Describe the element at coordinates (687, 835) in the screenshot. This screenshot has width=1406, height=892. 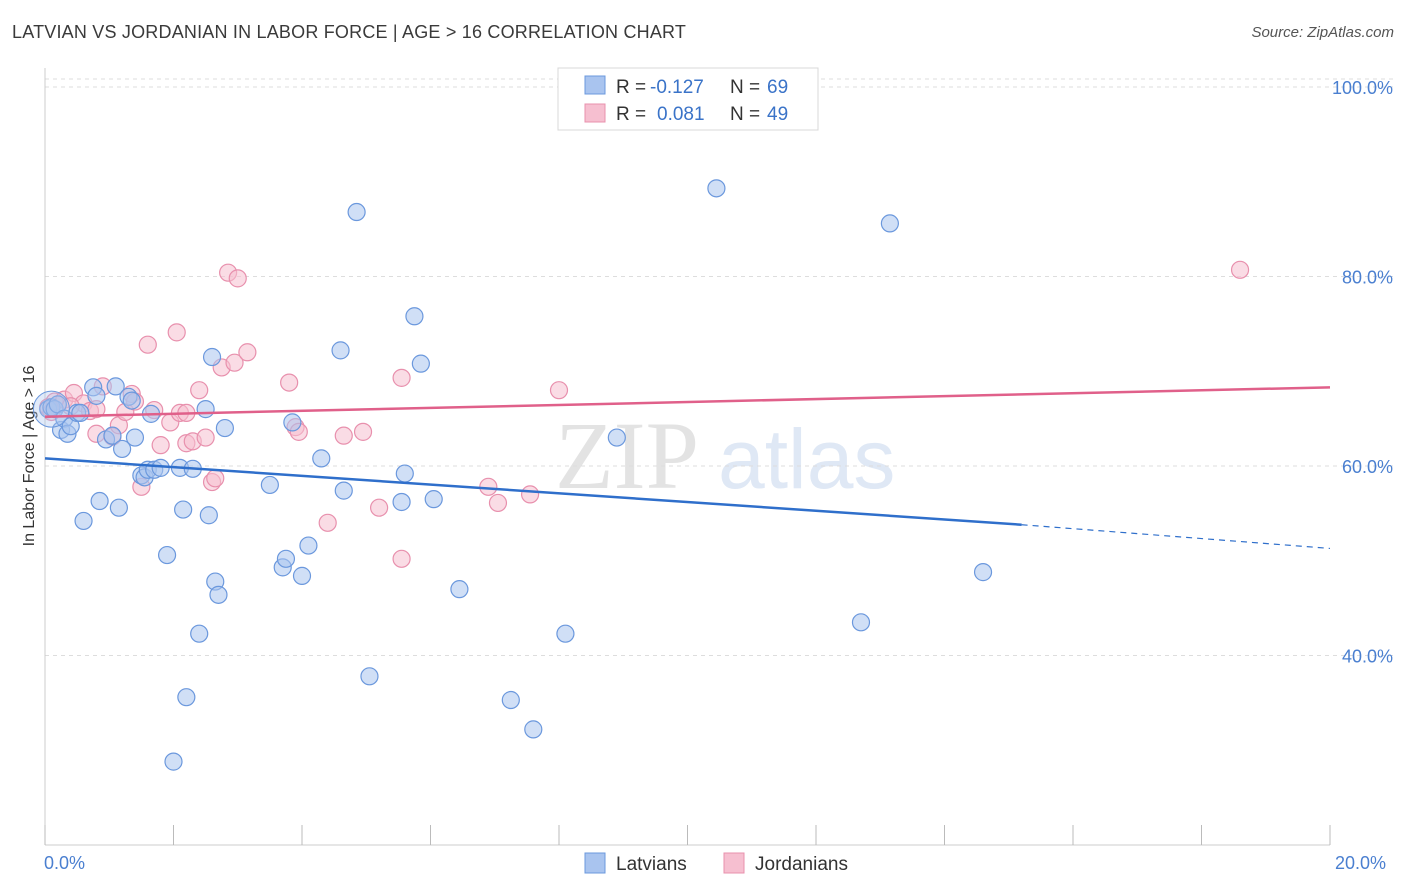
I see `x-tick-marks` at that location.